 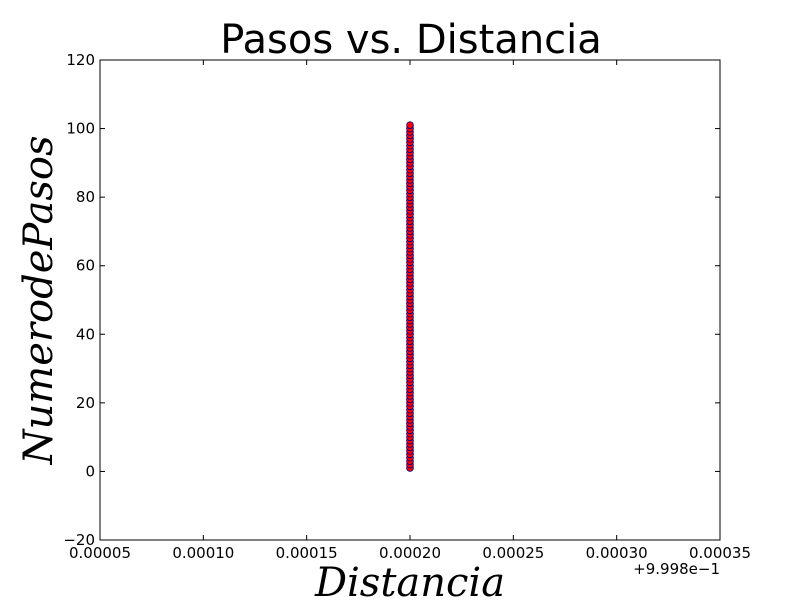 What do you see at coordinates (513, 553) in the screenshot?
I see `x-tick-label: 0.00025` at bounding box center [513, 553].